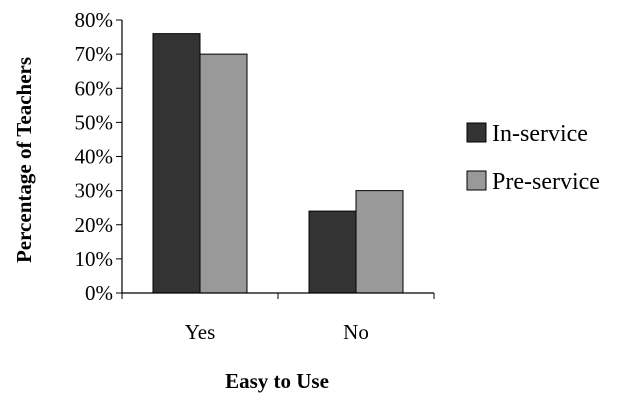 The height and width of the screenshot is (401, 635). What do you see at coordinates (546, 182) in the screenshot?
I see `legend-label-pre-service: Pre-service` at bounding box center [546, 182].